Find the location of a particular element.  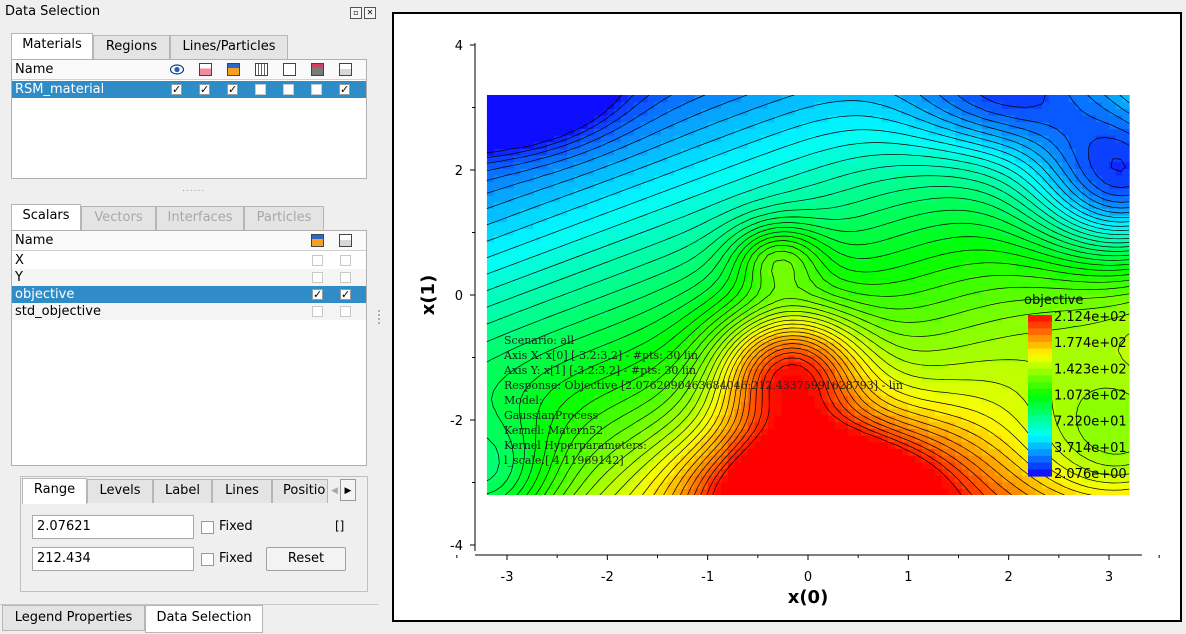

tab-legend-properties: Legend Properties is located at coordinates (73, 618).